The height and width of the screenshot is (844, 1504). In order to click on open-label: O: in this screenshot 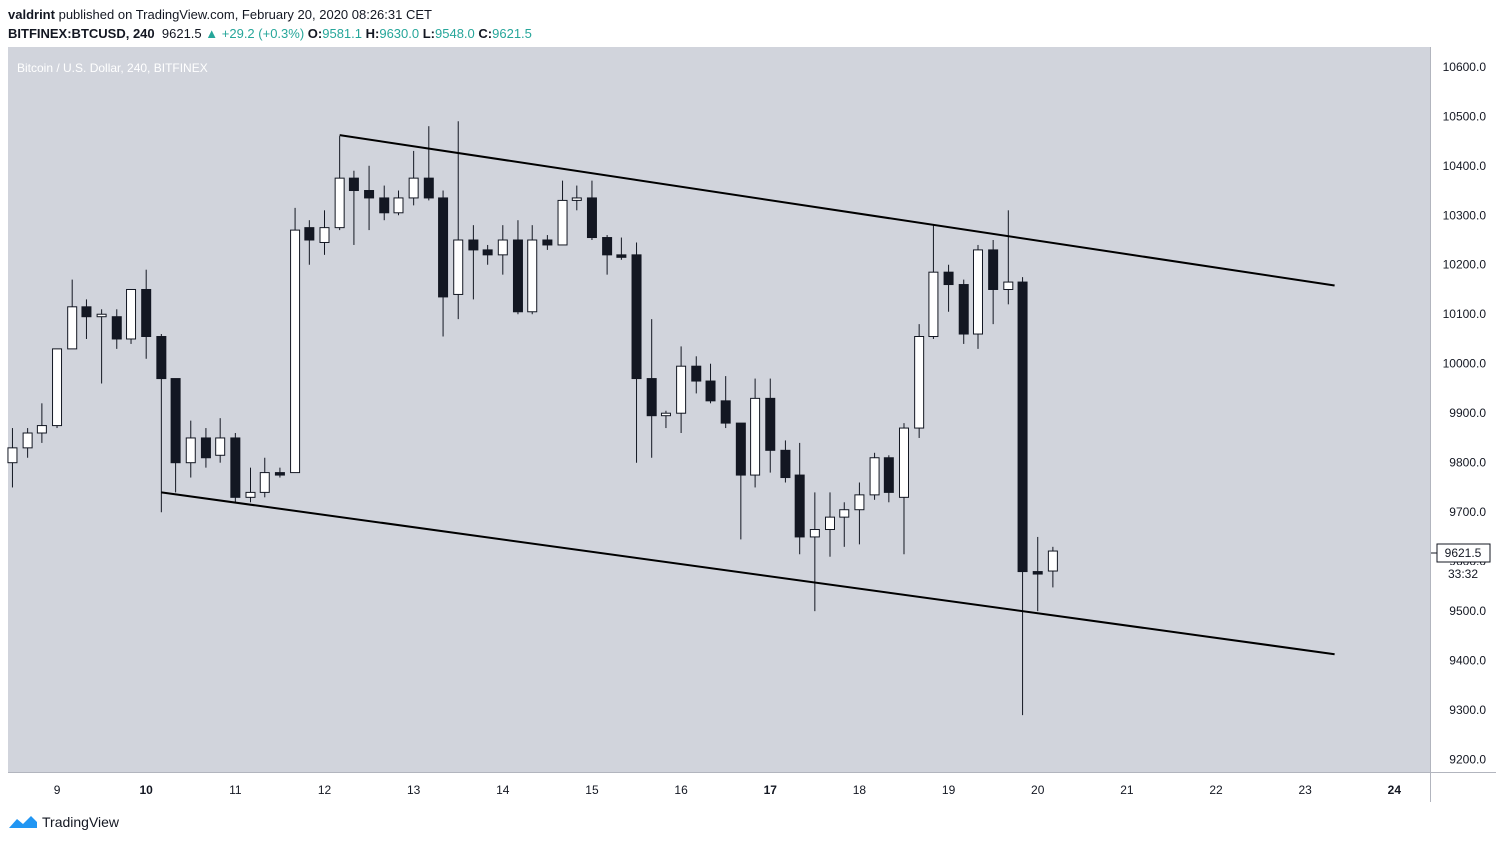, I will do `click(315, 33)`.